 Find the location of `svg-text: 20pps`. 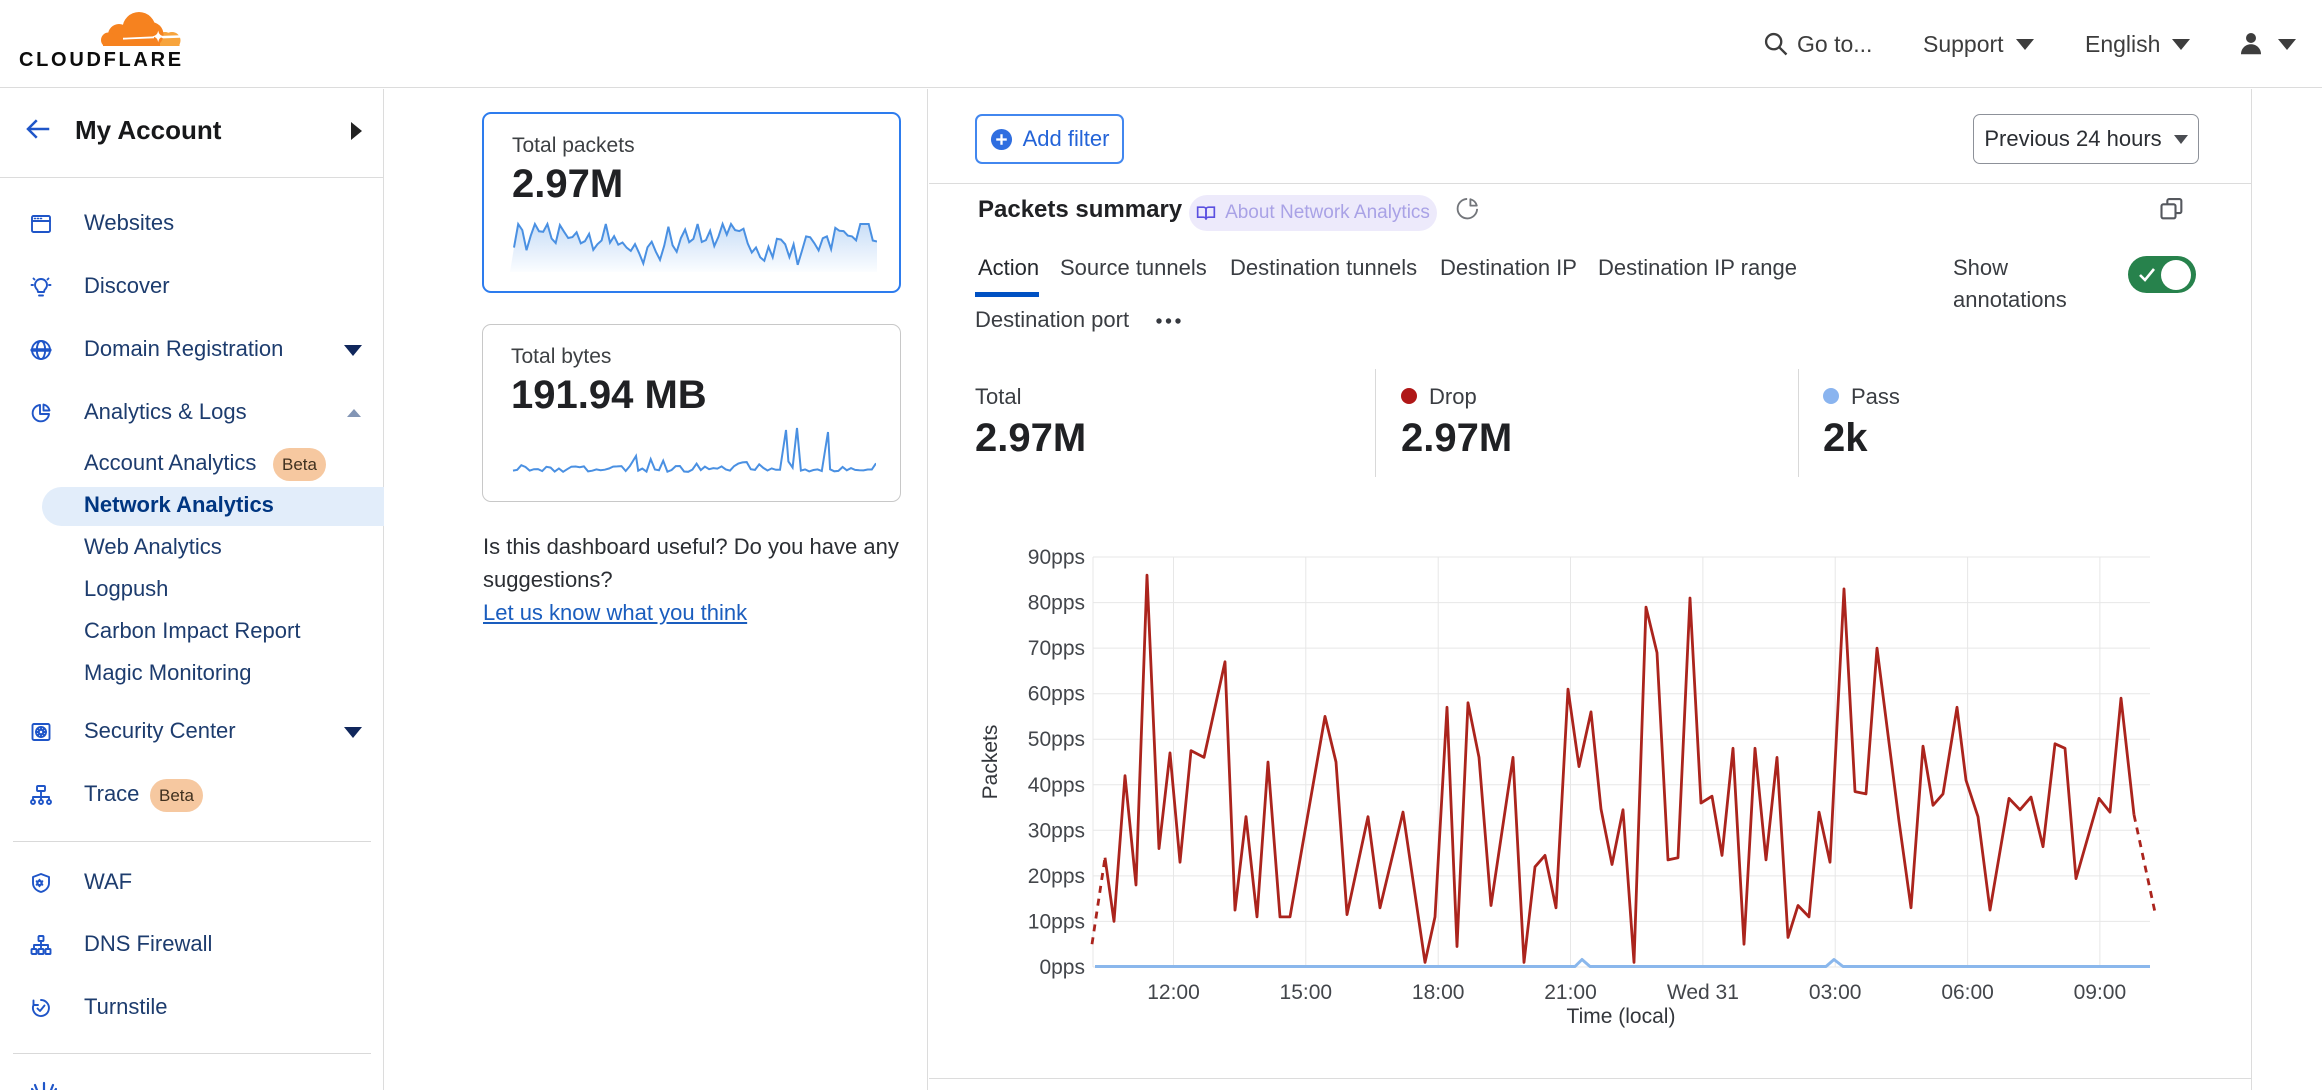

svg-text: 20pps is located at coordinates (1056, 876).